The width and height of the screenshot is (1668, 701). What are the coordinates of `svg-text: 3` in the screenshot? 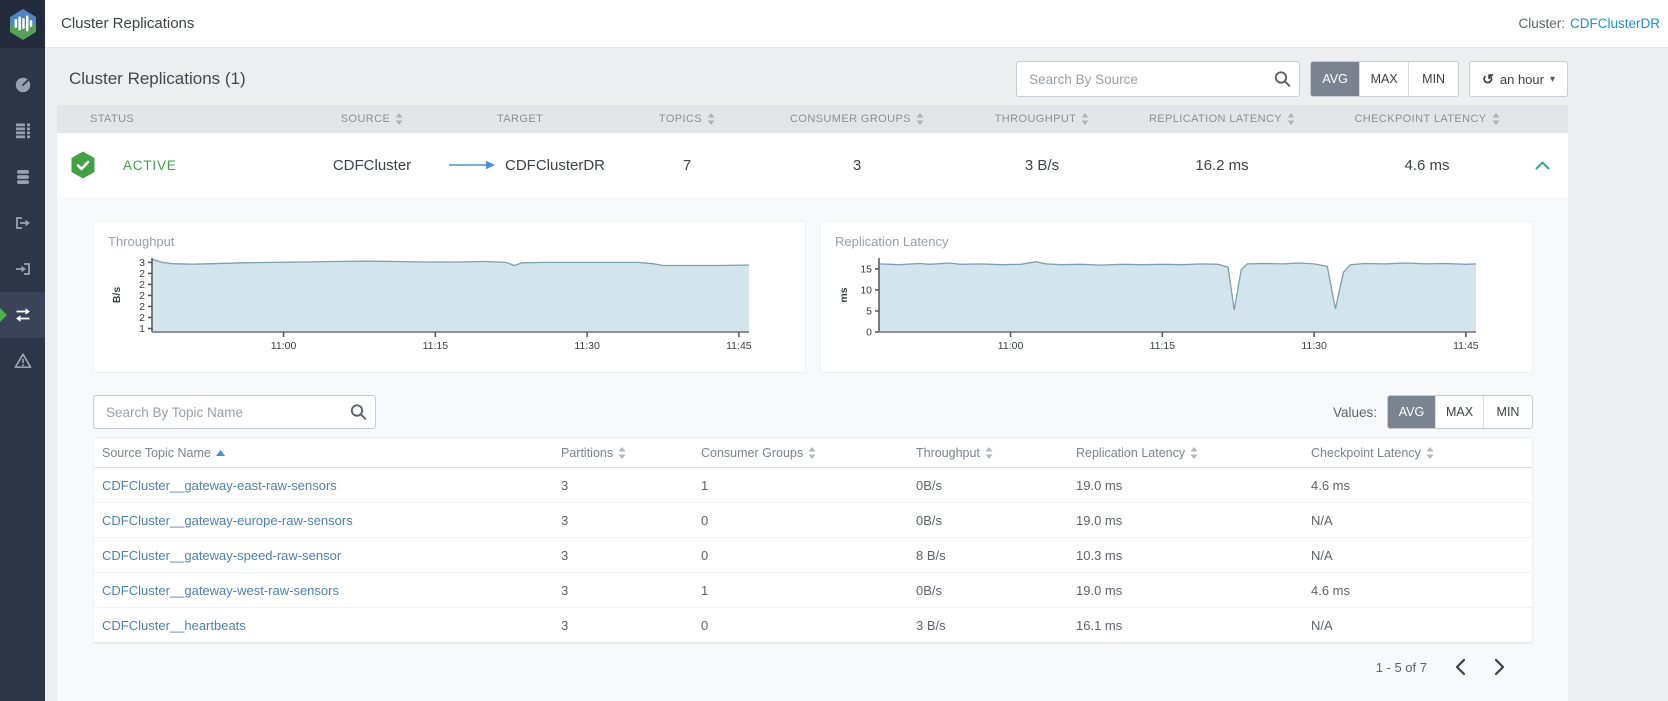 It's located at (142, 263).